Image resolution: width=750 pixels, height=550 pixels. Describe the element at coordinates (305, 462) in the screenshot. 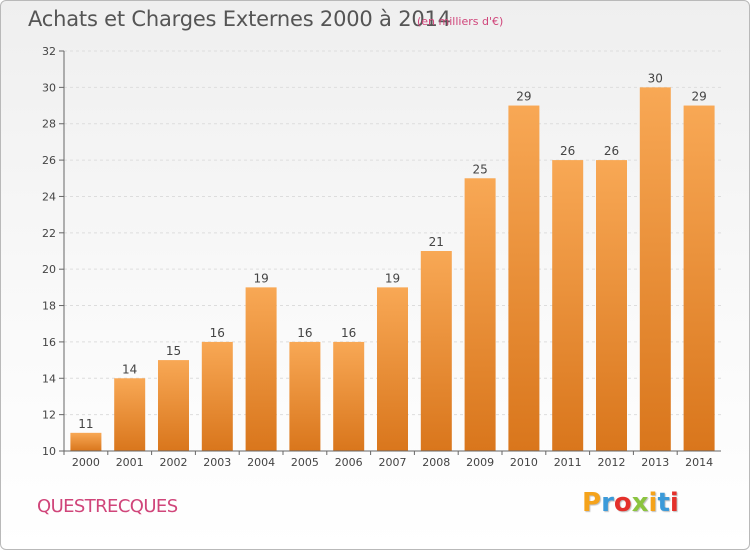

I see `x-tick-label: 2005` at that location.